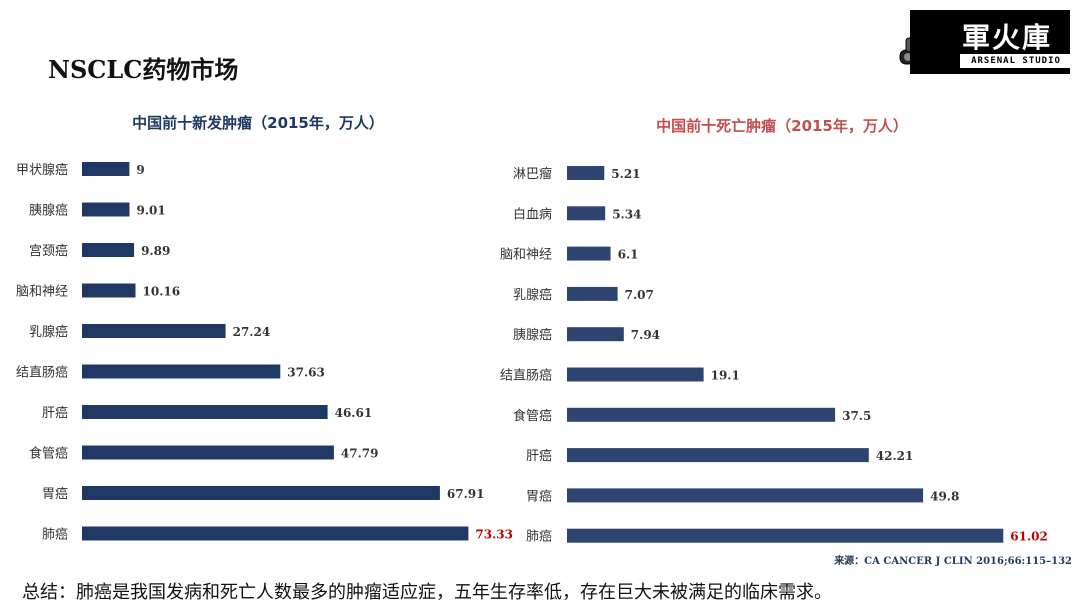  I want to click on chart-left-value-label: 9.01, so click(151, 211).